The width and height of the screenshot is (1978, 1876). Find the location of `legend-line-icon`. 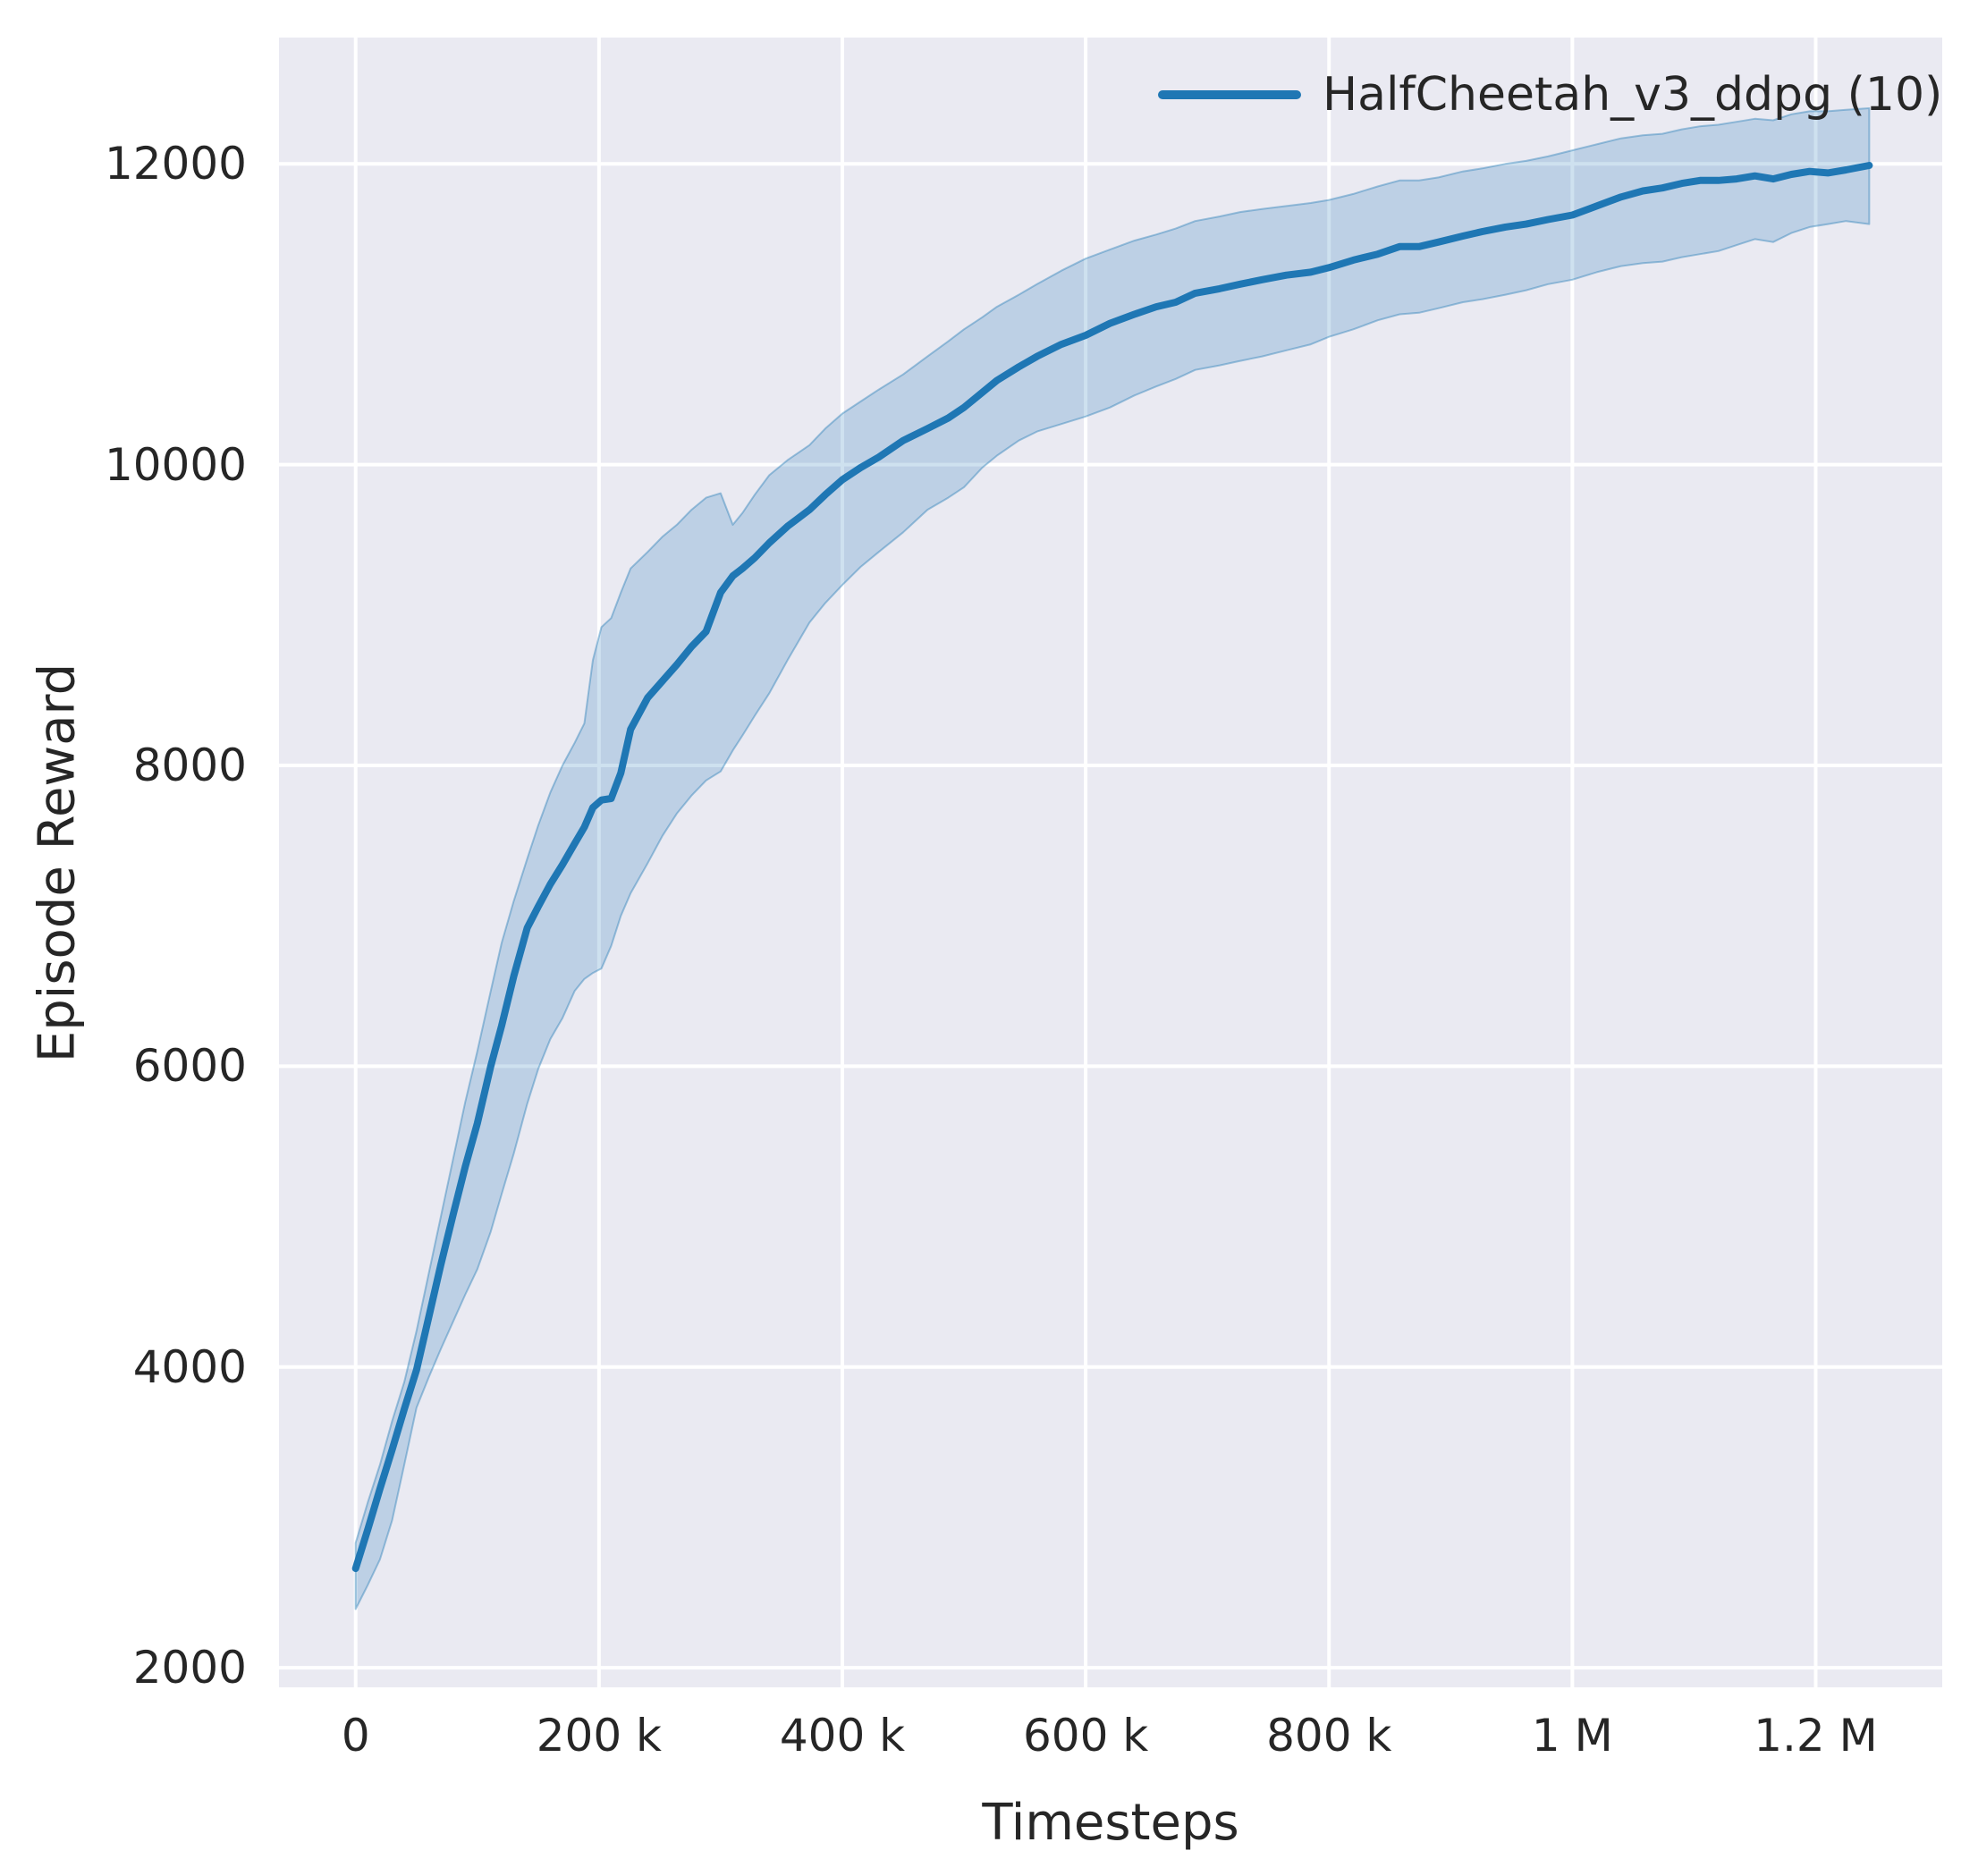

legend-line-icon is located at coordinates (1229, 94).